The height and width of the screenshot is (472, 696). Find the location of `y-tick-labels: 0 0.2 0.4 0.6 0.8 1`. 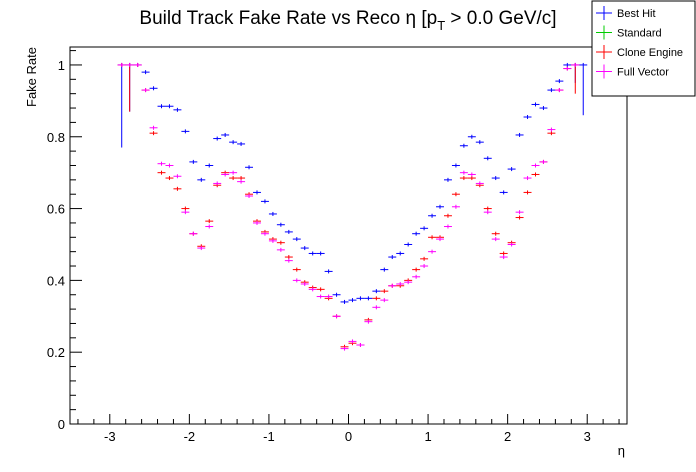

y-tick-labels: 0 0.2 0.4 0.6 0.8 1 is located at coordinates (56, 245).